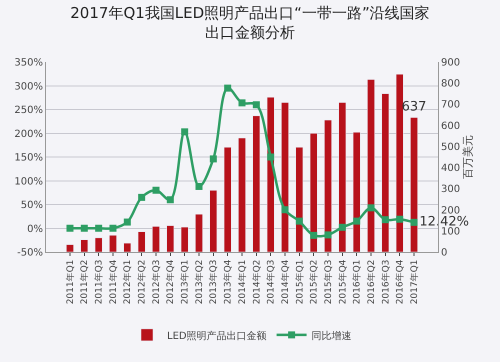 The image size is (500, 362). What do you see at coordinates (450, 168) in the screenshot?
I see `y2-tick-label: 400` at bounding box center [450, 168].